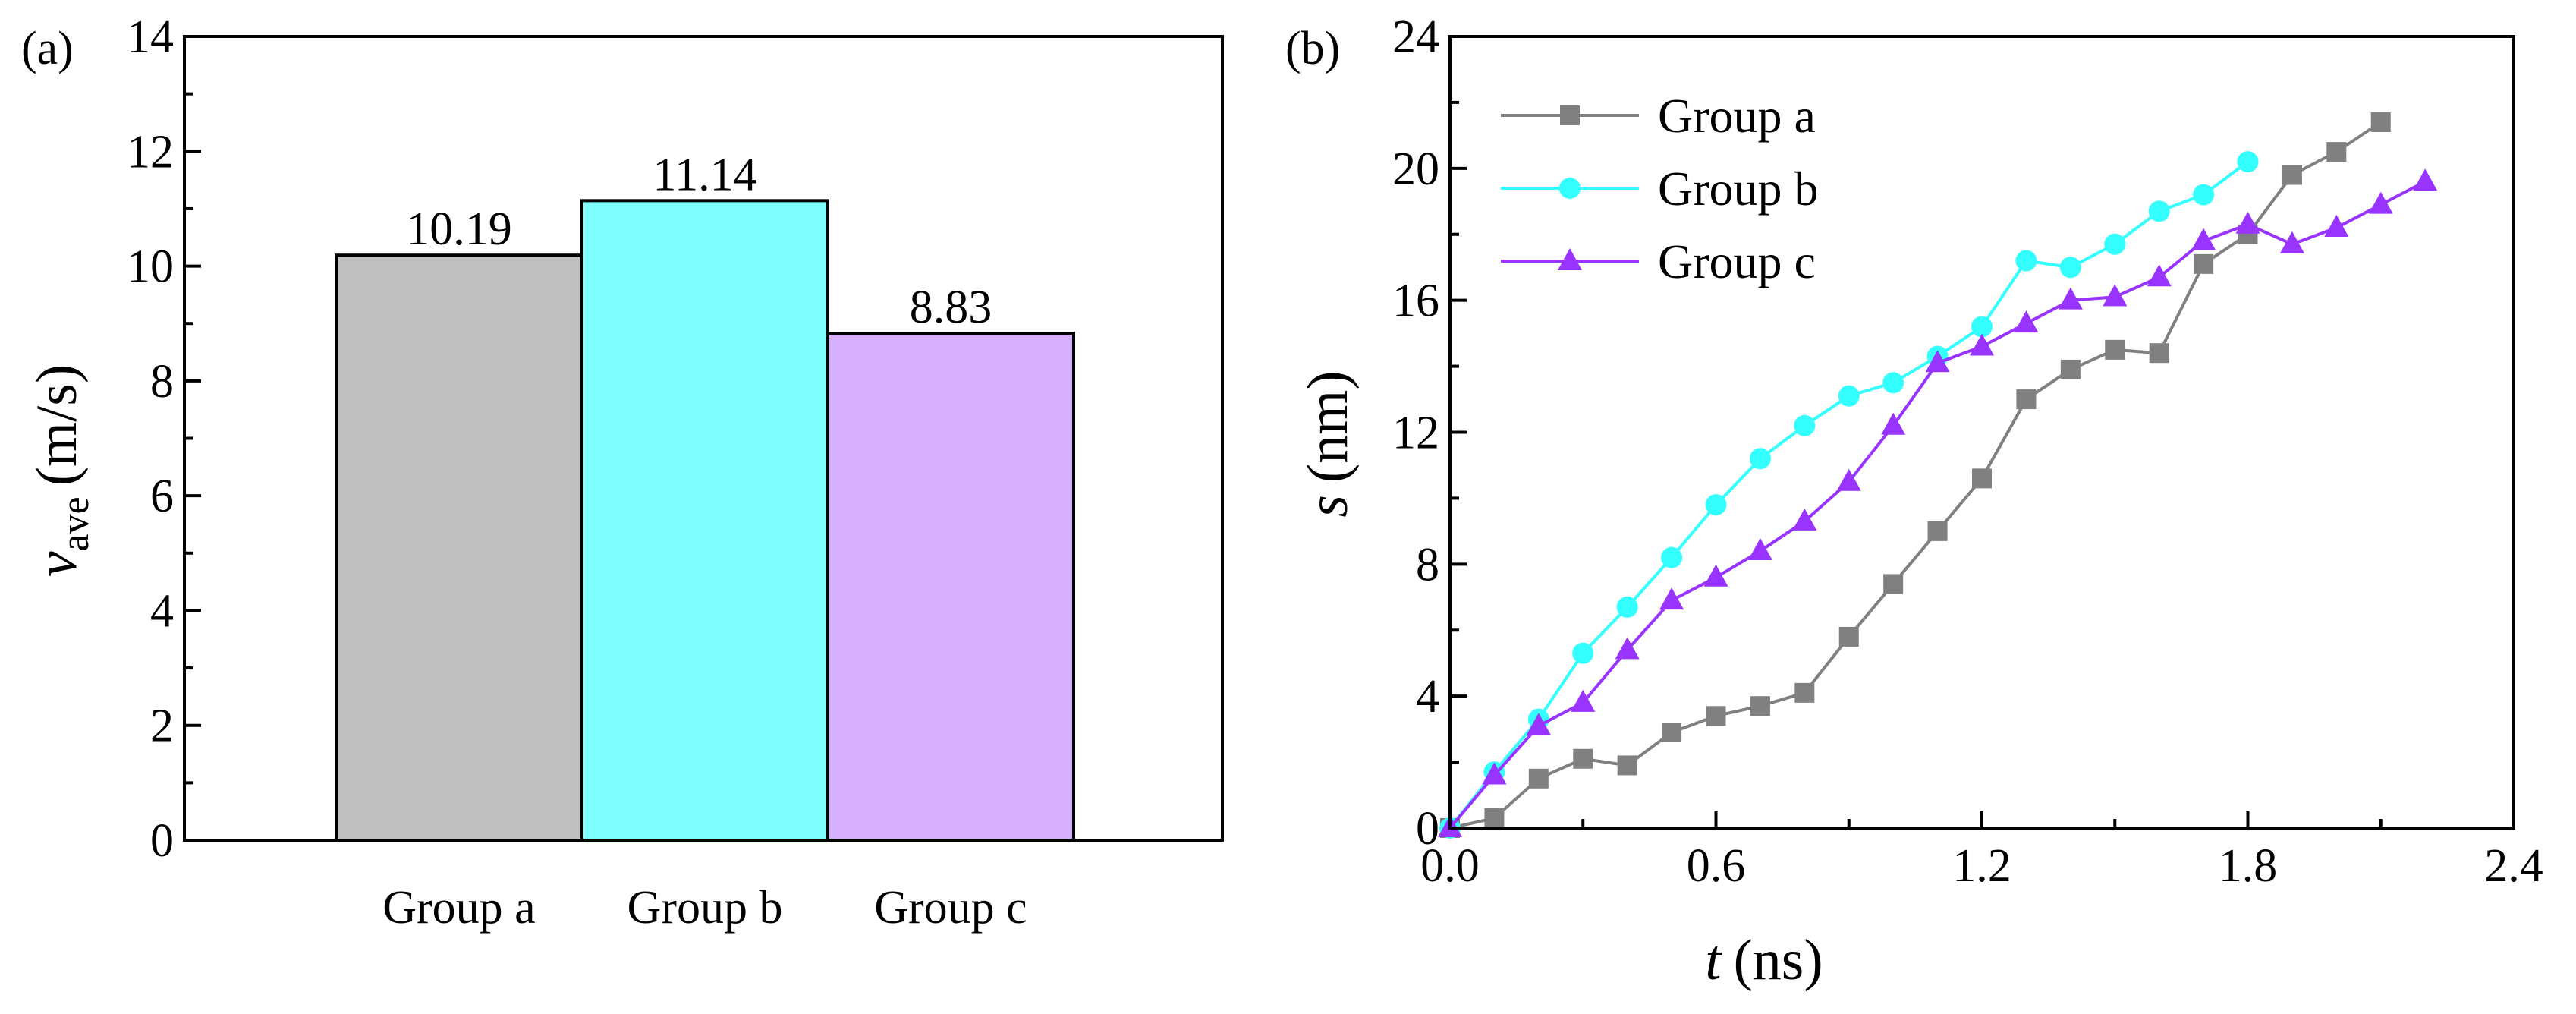 The image size is (2576, 1014). What do you see at coordinates (1328, 506) in the screenshot?
I see `y-axis-label-var: s` at bounding box center [1328, 506].